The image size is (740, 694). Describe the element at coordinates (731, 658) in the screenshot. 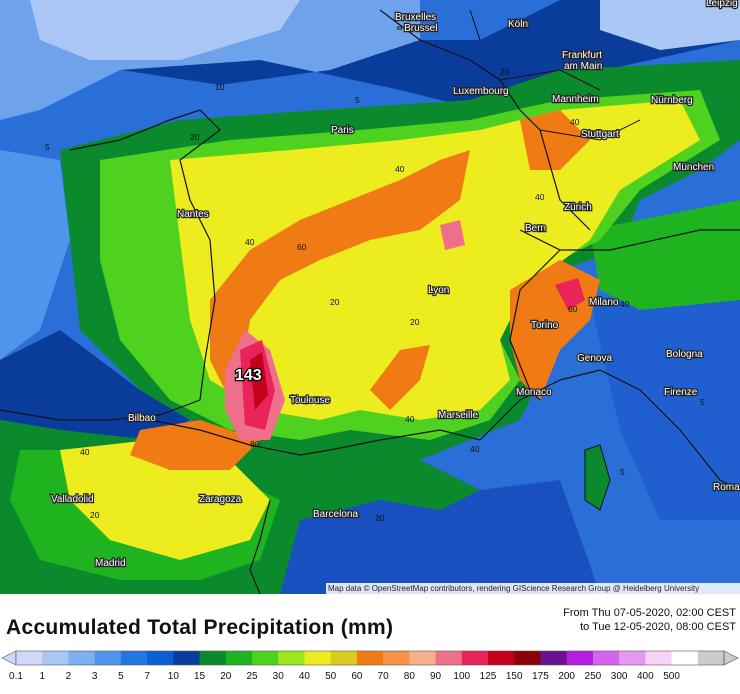

I see `scale-arrow-right` at that location.